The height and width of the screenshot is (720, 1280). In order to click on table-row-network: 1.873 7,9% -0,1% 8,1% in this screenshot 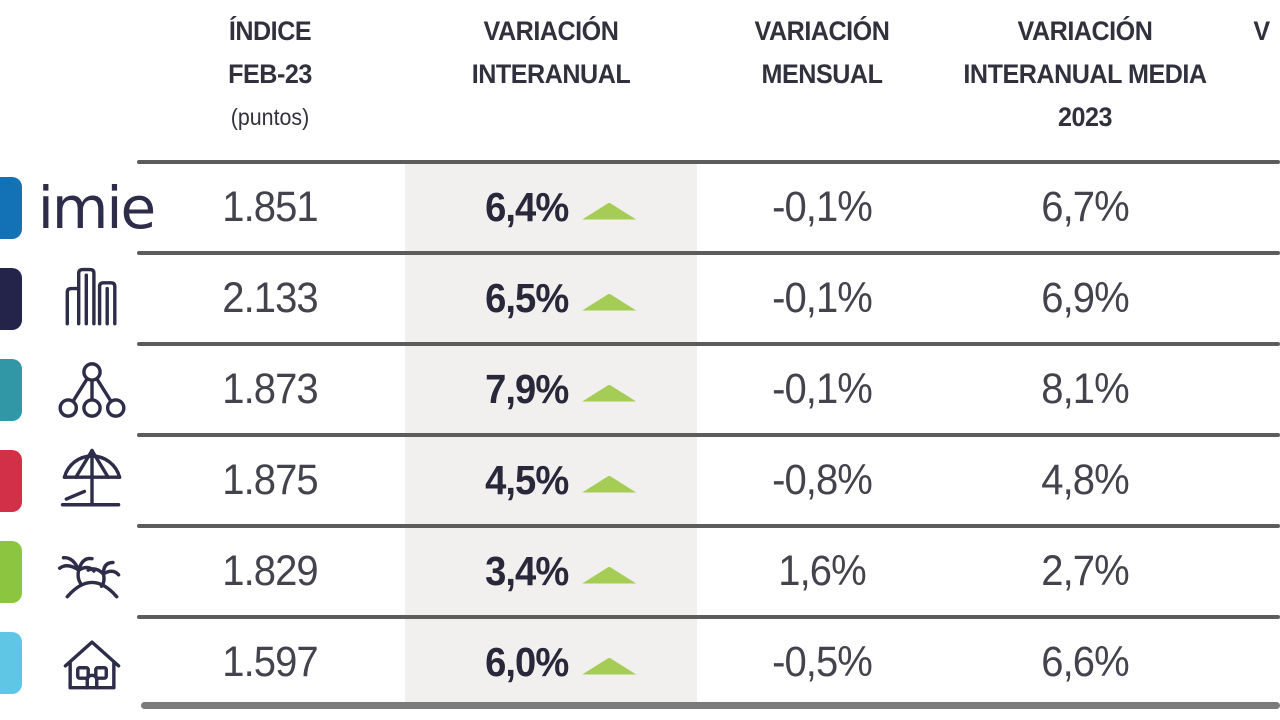, I will do `click(640, 389)`.